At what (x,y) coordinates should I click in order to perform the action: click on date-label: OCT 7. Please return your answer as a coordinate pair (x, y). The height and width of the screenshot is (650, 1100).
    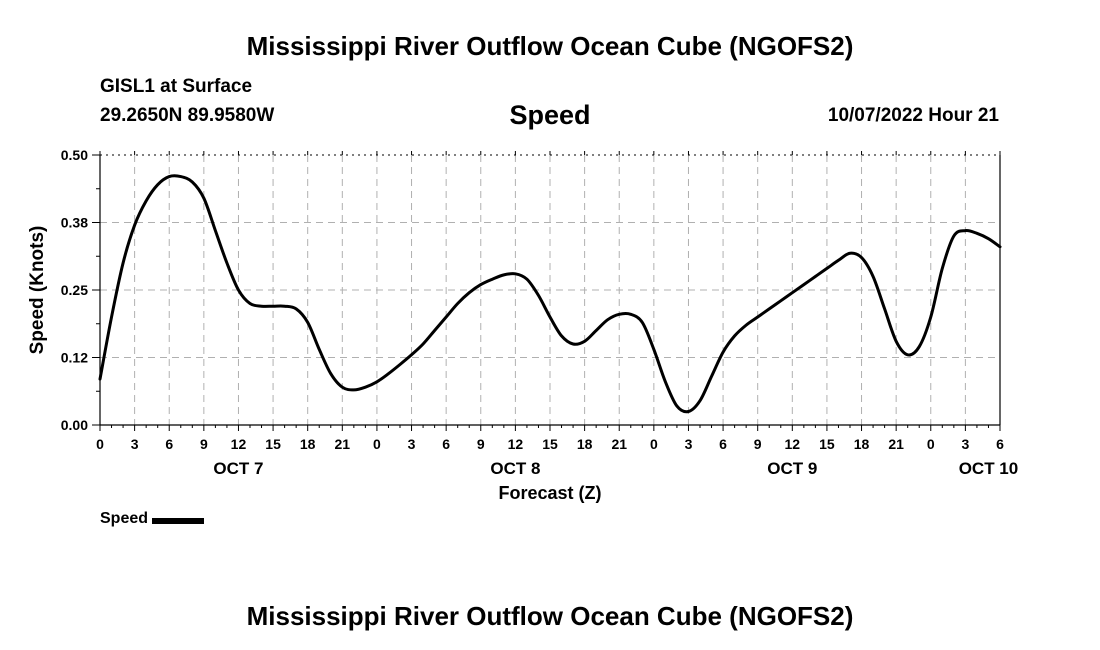
    Looking at the image, I should click on (238, 468).